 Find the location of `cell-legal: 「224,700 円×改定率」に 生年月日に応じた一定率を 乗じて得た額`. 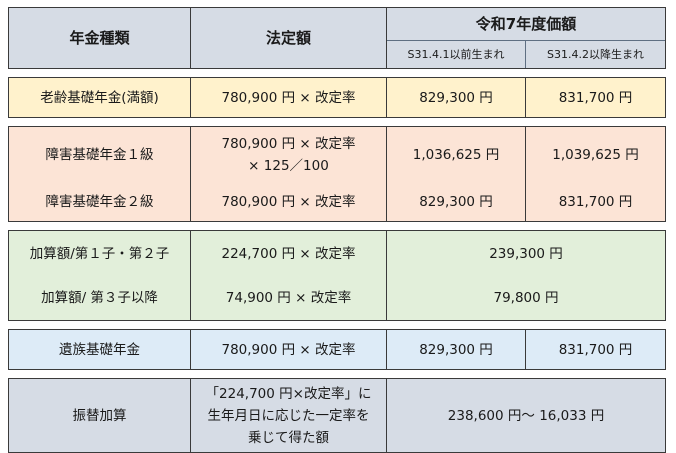

cell-legal: 「224,700 円×改定率」に 生年月日に応じた一定率を 乗じて得た額 is located at coordinates (288, 415).